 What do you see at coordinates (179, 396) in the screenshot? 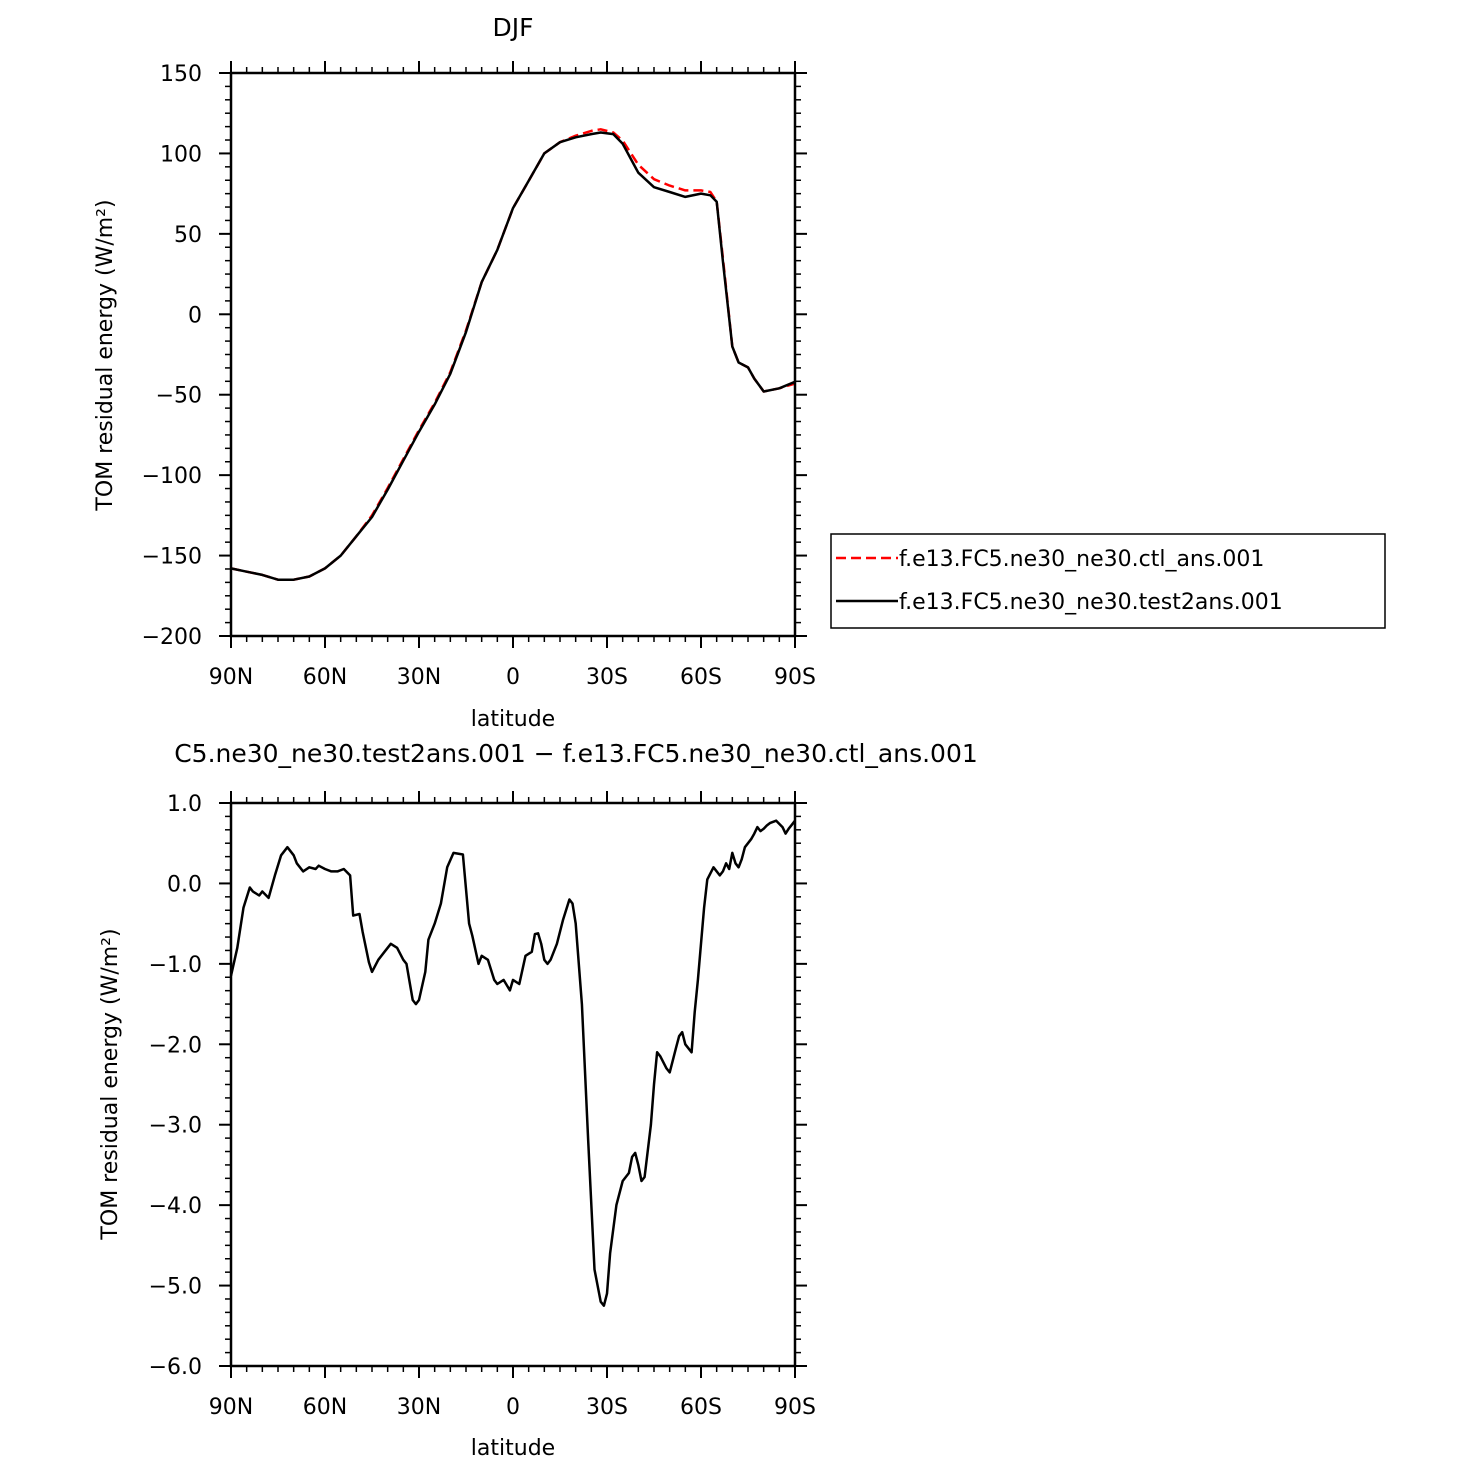
I see `y-tick-label: −50` at bounding box center [179, 396].